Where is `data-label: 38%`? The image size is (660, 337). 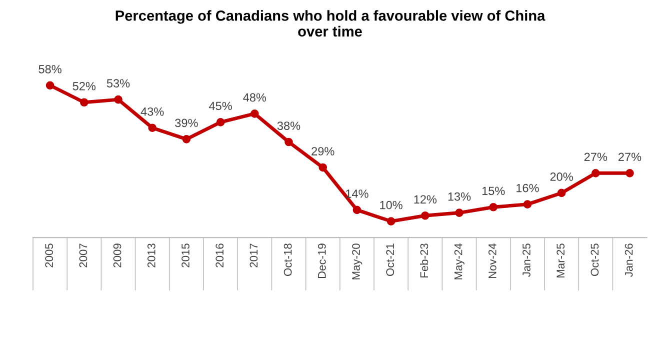 data-label: 38% is located at coordinates (288, 126).